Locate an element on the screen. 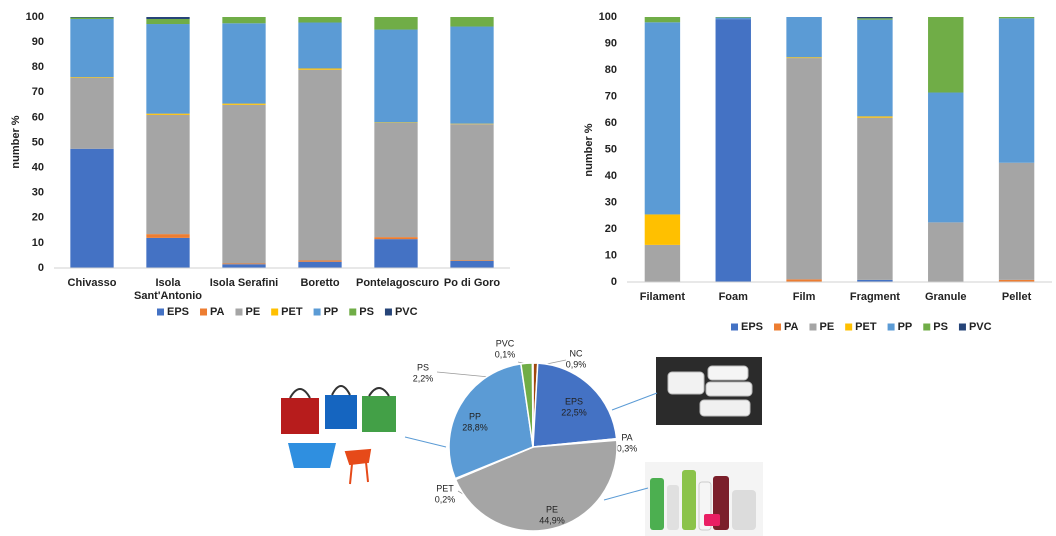  x-tick-label: Filament is located at coordinates (662, 297).